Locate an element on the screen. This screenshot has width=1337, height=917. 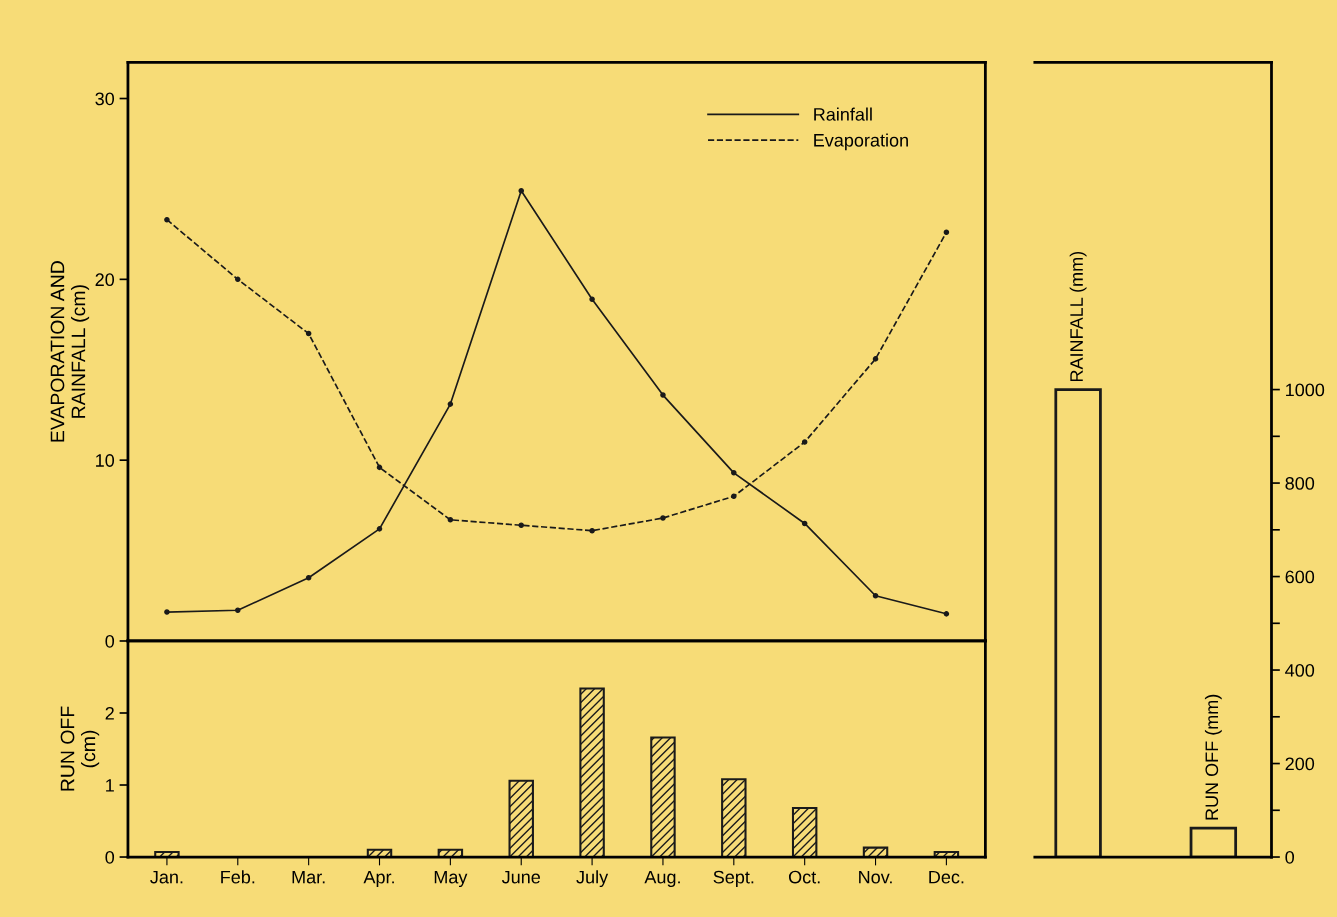
x-tick-label: July is located at coordinates (592, 879).